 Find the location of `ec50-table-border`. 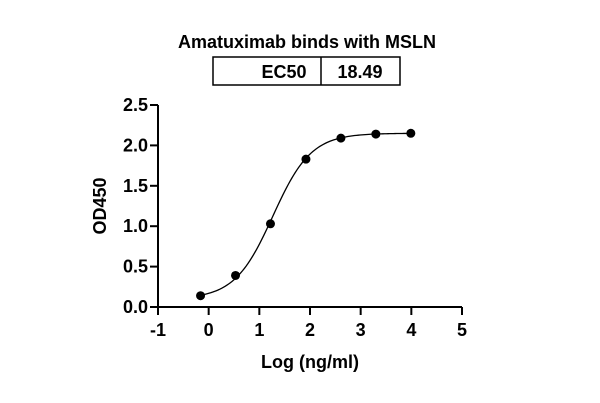

ec50-table-border is located at coordinates (306, 71).